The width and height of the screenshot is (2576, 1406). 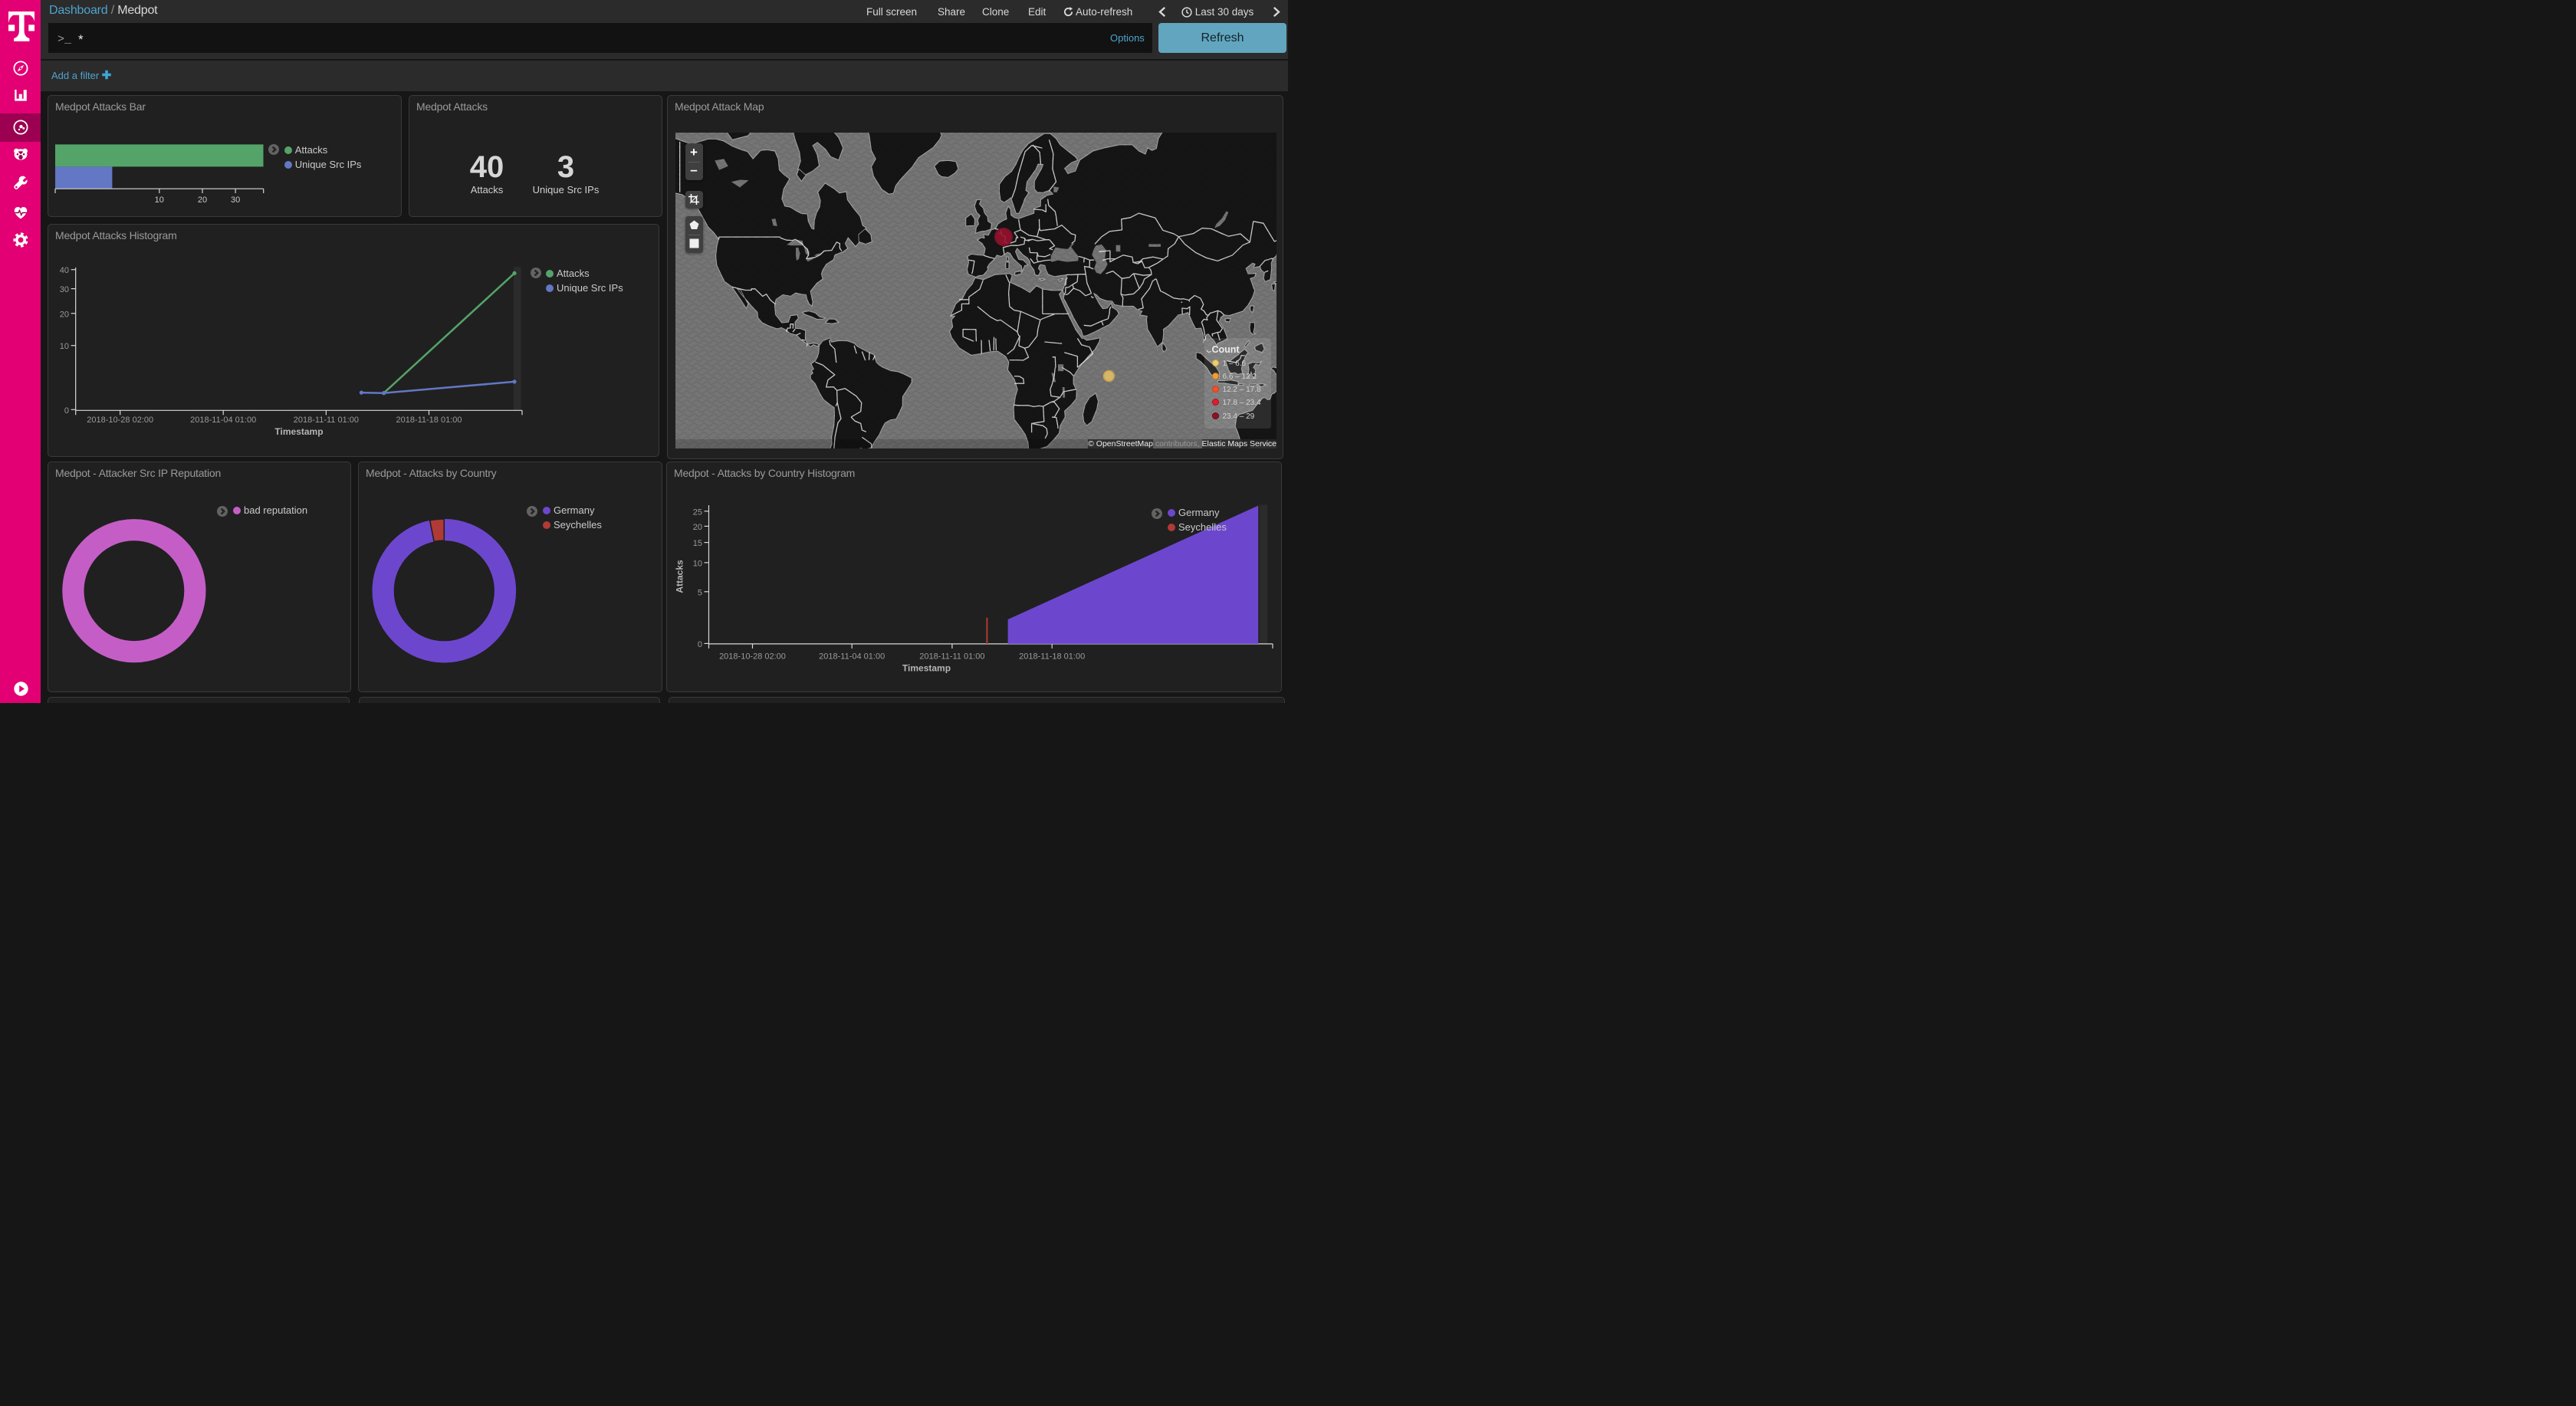 I want to click on svg-text: 25, so click(x=698, y=512).